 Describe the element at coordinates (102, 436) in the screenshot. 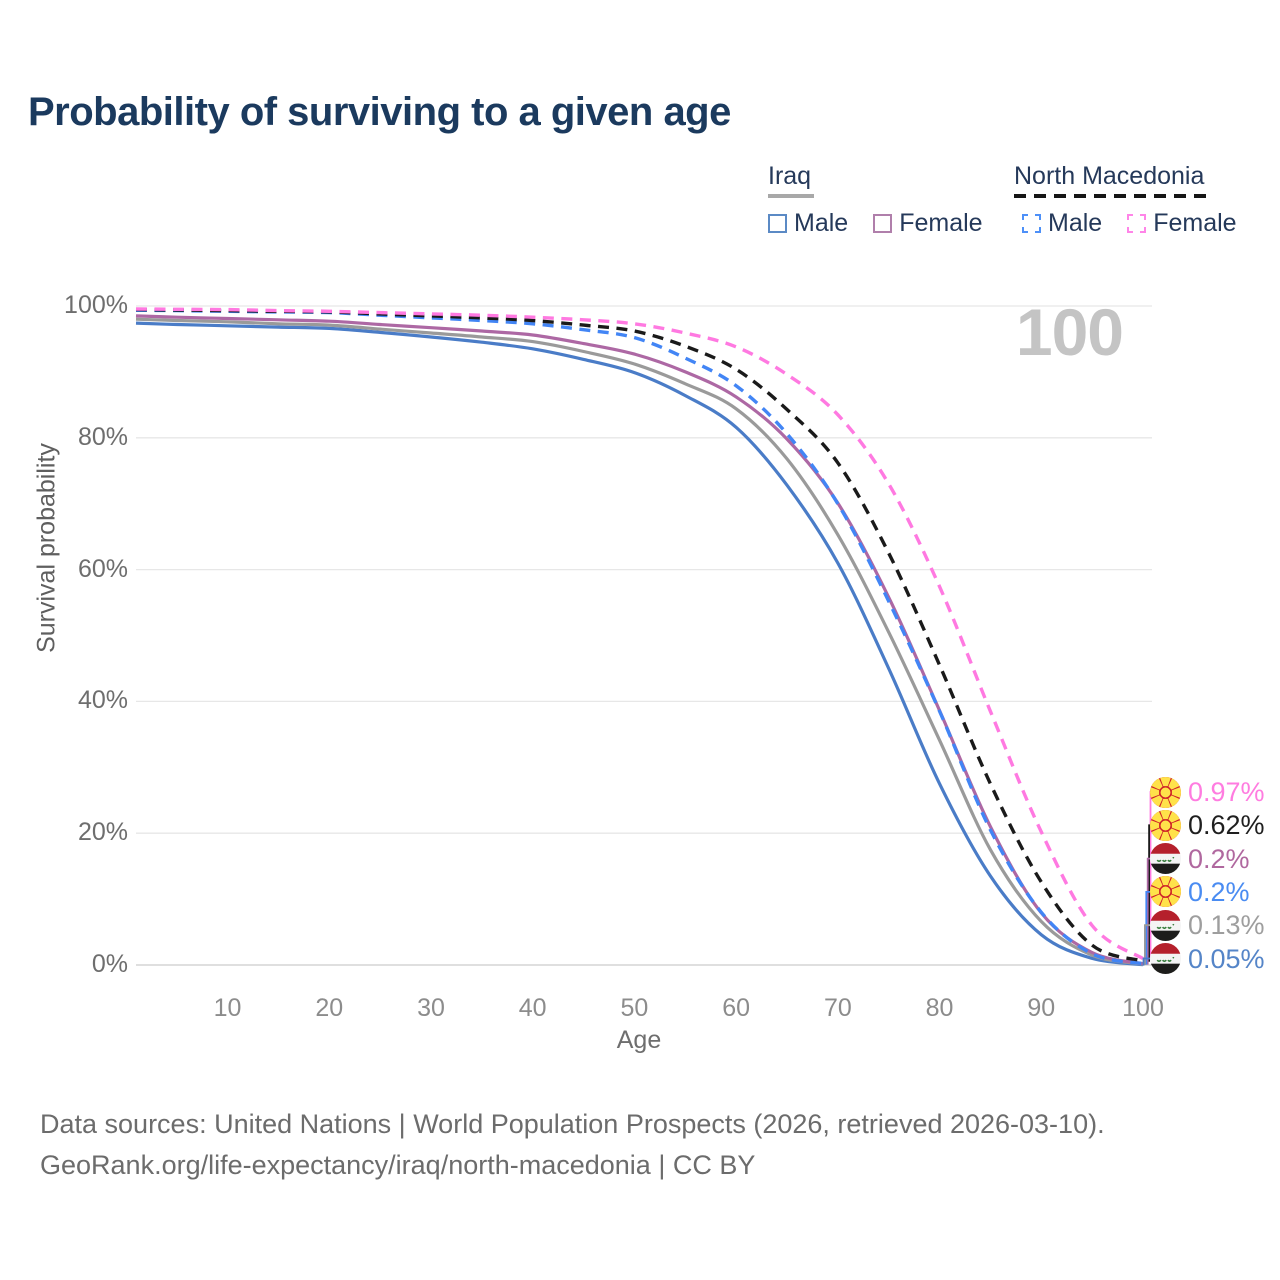

I see `y-tick-label-80: 80%` at that location.